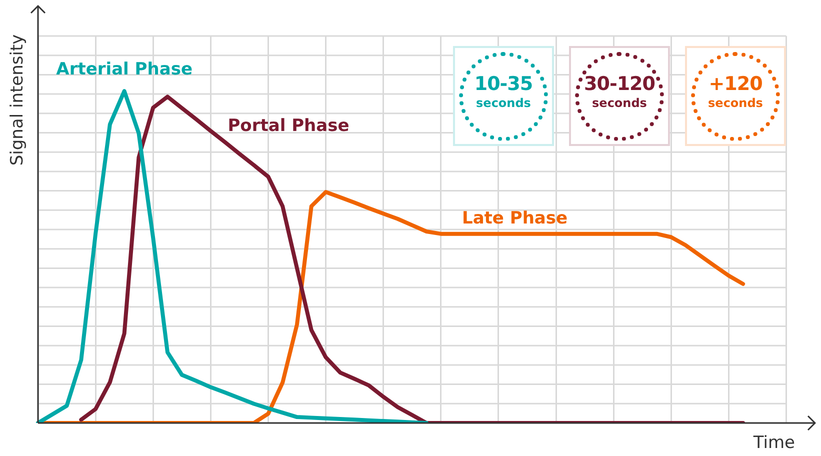 The height and width of the screenshot is (456, 821). I want to click on badge-frame: +120 seconds, so click(735, 96).